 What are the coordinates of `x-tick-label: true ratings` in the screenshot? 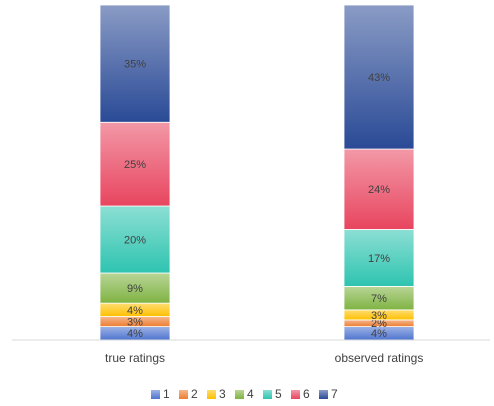 It's located at (135, 358).